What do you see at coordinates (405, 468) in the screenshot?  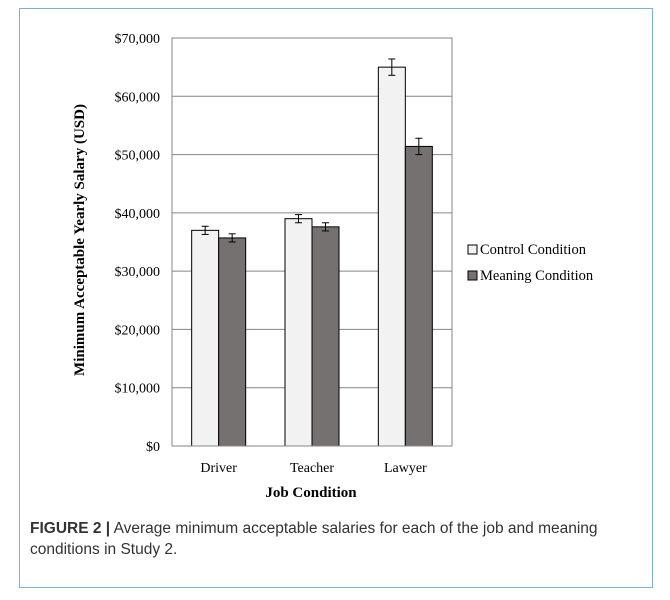 I see `x-tick-label: Lawyer` at bounding box center [405, 468].